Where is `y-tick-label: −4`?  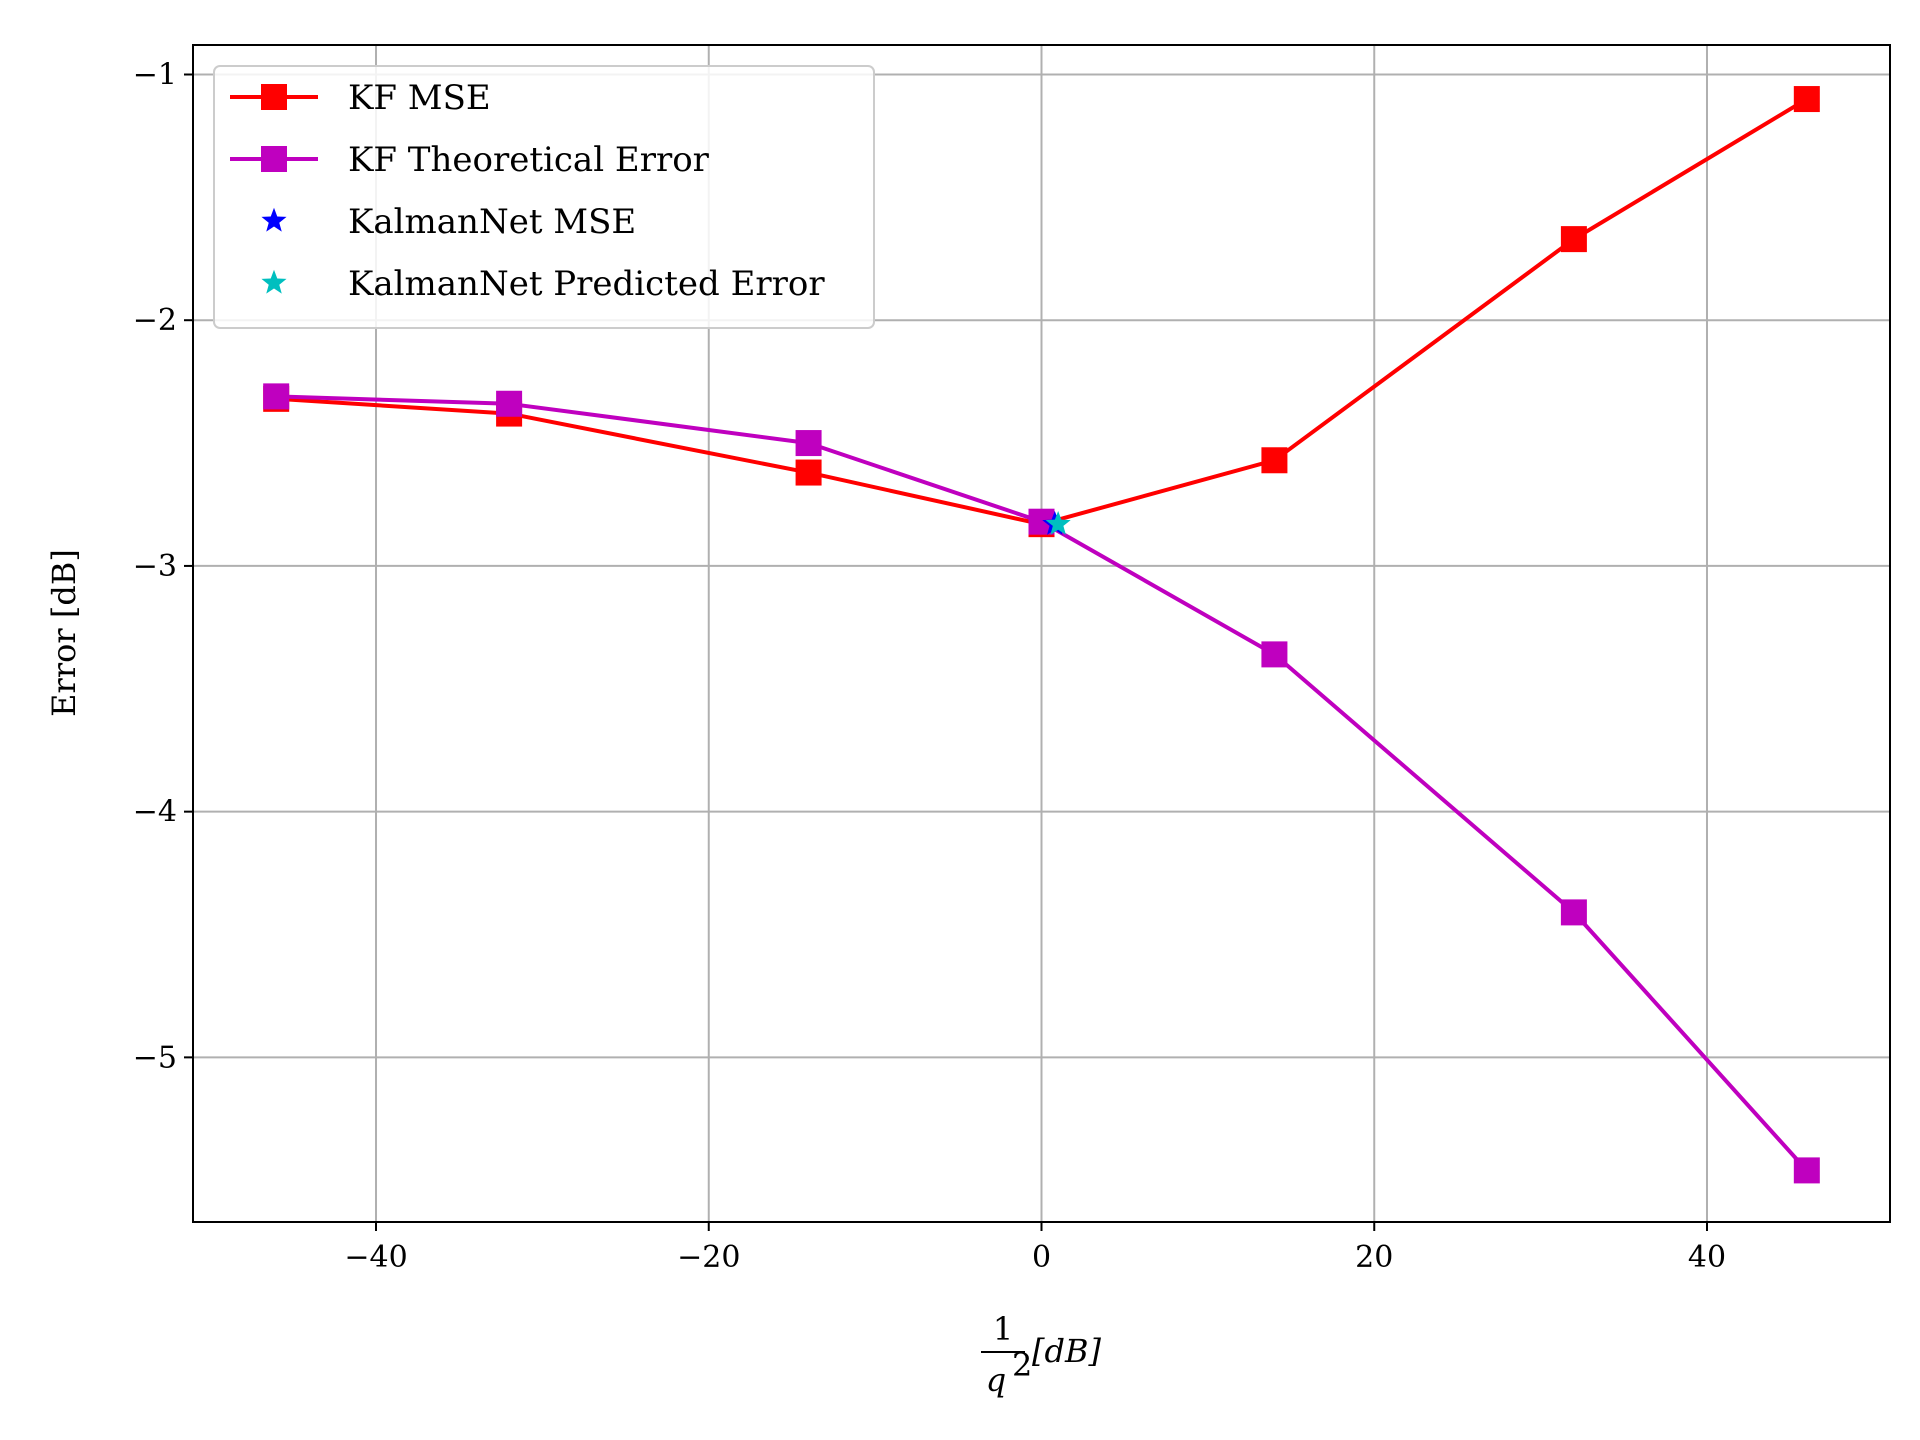 y-tick-label: −4 is located at coordinates (155, 812).